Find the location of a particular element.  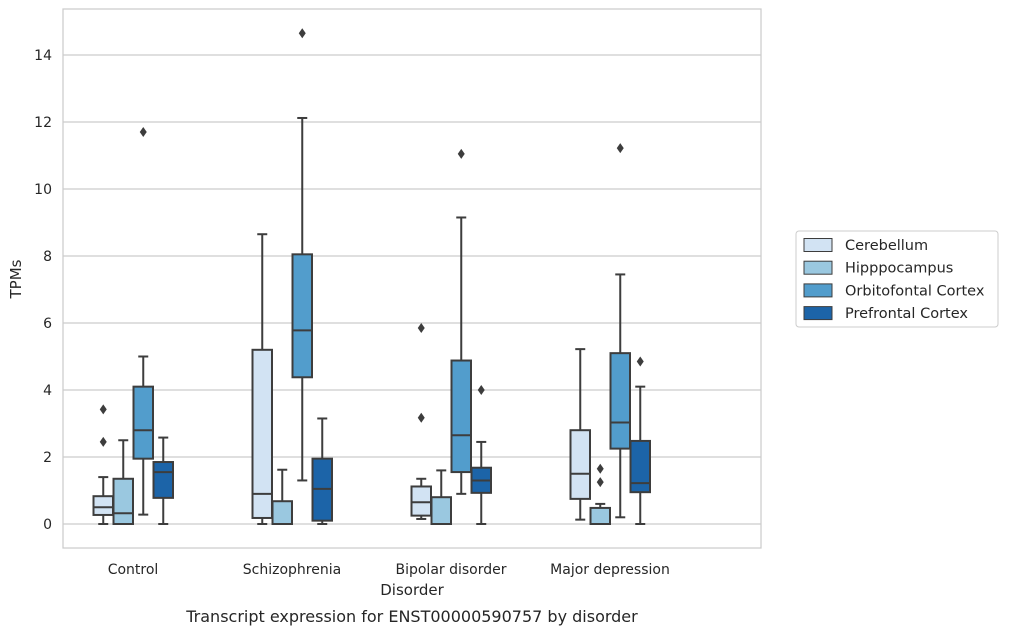

legend-frame is located at coordinates (897, 279).